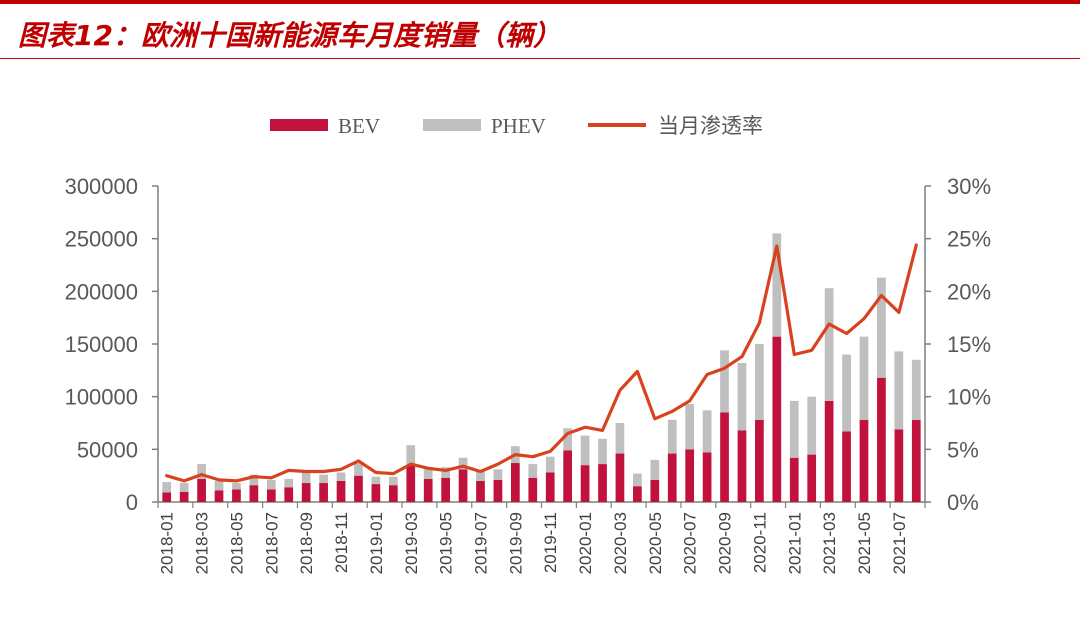 The width and height of the screenshot is (1080, 628). I want to click on x-tick-label: 2021-03, so click(829, 543).